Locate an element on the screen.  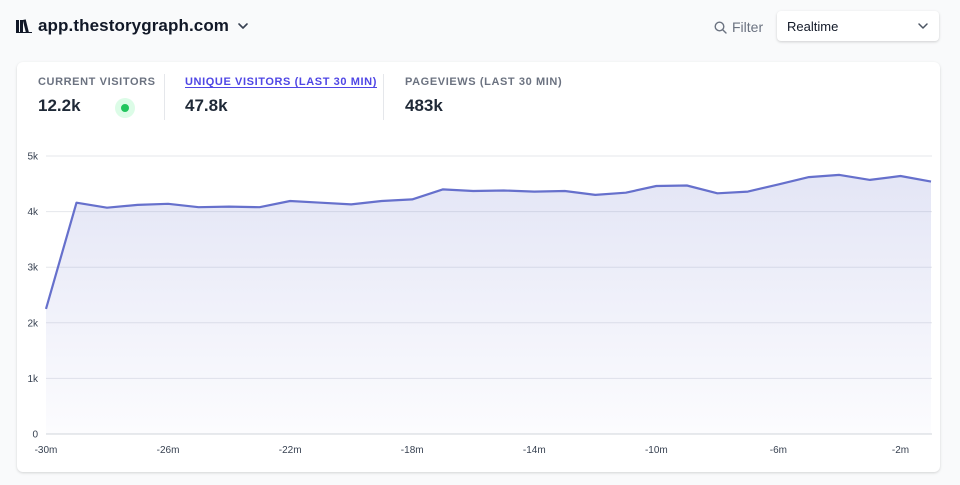
x-tick-label: -30m is located at coordinates (46, 450).